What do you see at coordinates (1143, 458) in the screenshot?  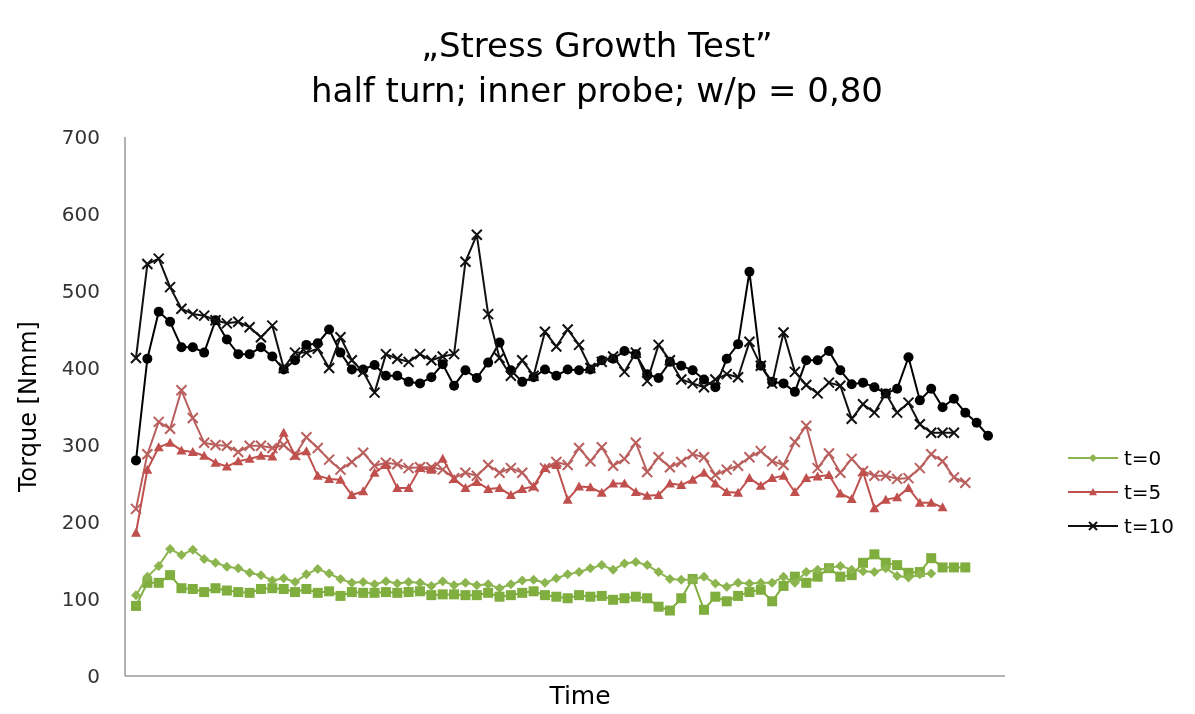 I see `legend-label: t=0` at bounding box center [1143, 458].